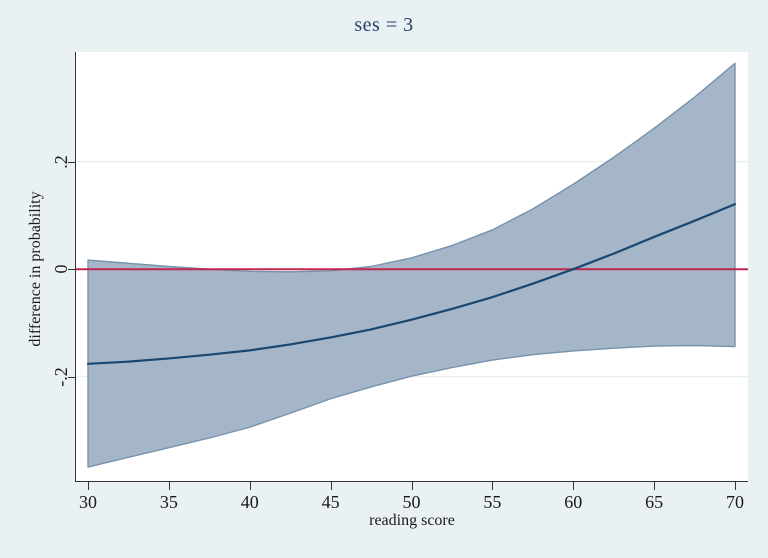 Image resolution: width=768 pixels, height=558 pixels. I want to click on y-tick-.2, so click(72, 162).